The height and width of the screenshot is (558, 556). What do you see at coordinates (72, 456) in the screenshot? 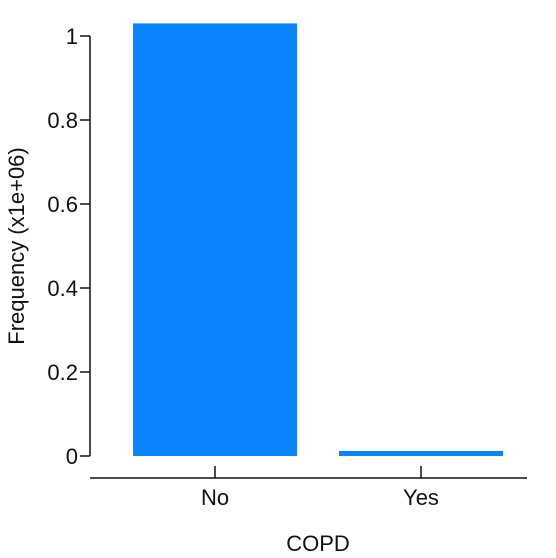
I see `y-tick-label: 0` at bounding box center [72, 456].